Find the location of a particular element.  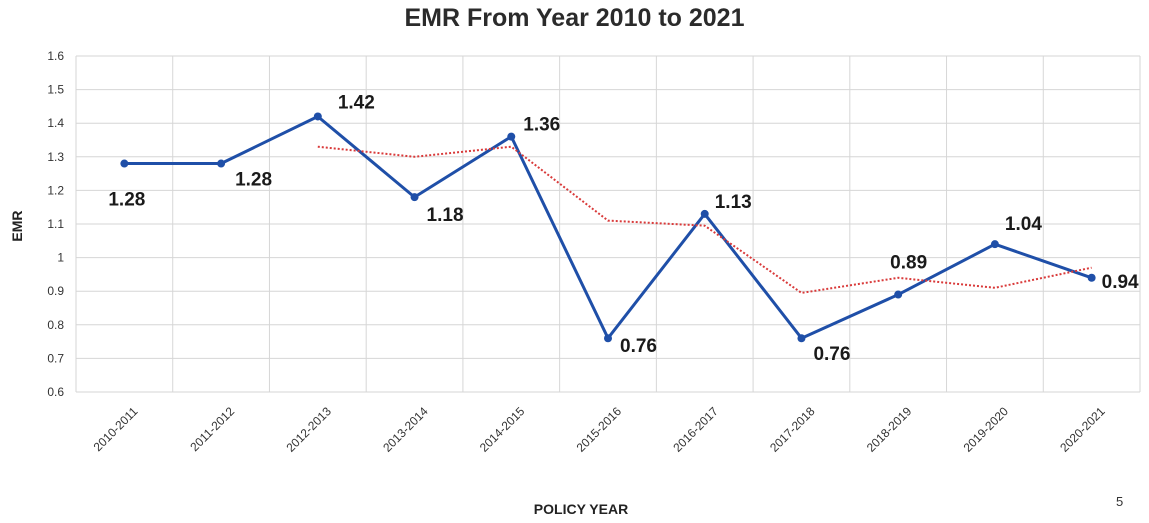

data-label: 1.42 is located at coordinates (356, 102).